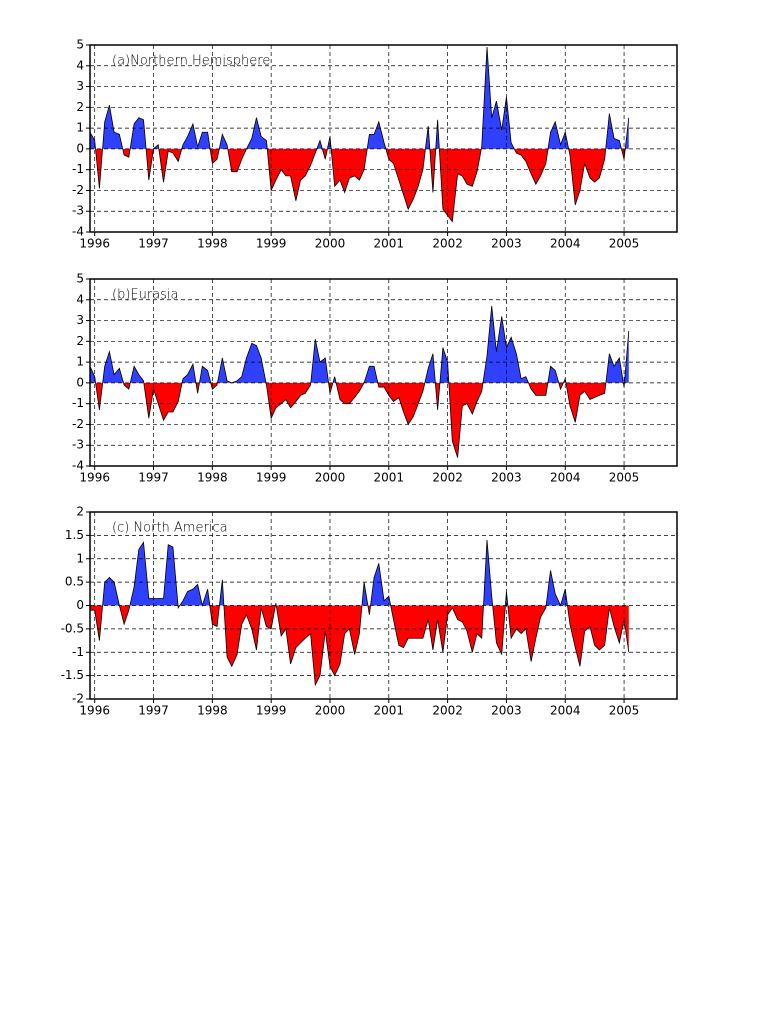  What do you see at coordinates (191, 61) in the screenshot?
I see `panel-title: (a)Northern Hemisphere` at bounding box center [191, 61].